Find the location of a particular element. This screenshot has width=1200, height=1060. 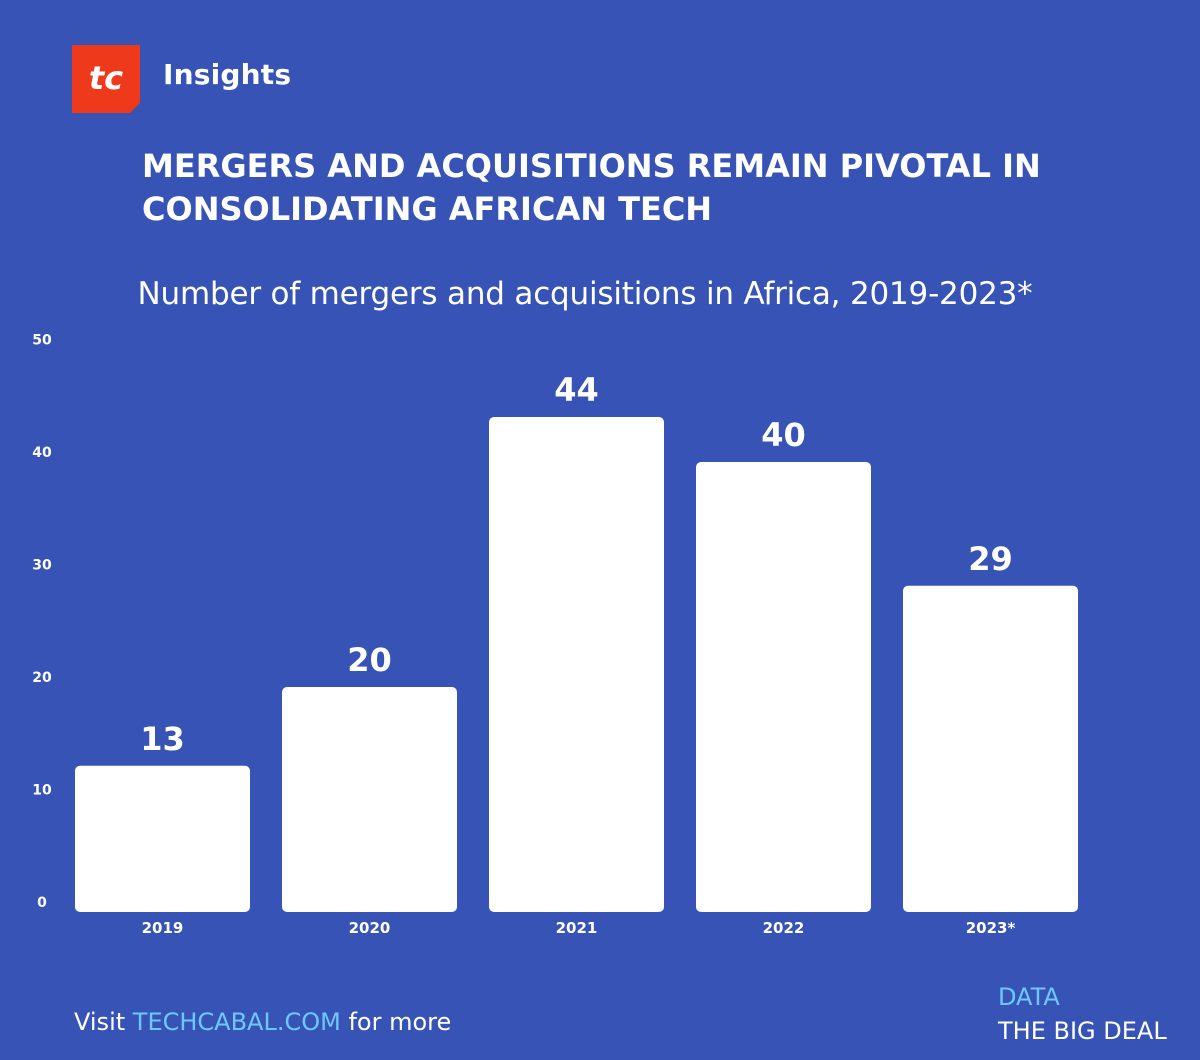

y-tick-label: 50 is located at coordinates (42, 341).